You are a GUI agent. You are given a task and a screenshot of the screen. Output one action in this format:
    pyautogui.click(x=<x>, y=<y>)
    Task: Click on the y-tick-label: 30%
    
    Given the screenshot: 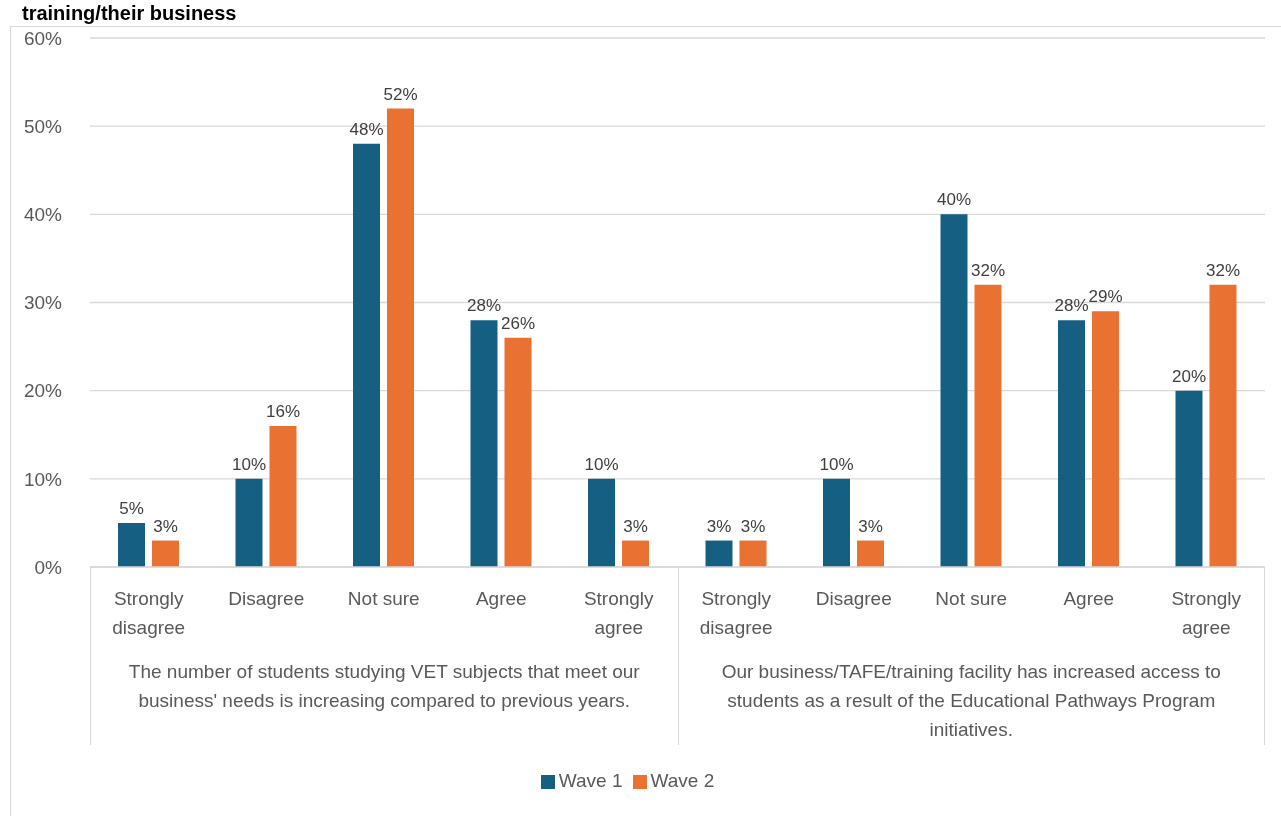 What is the action you would take?
    pyautogui.click(x=43, y=303)
    